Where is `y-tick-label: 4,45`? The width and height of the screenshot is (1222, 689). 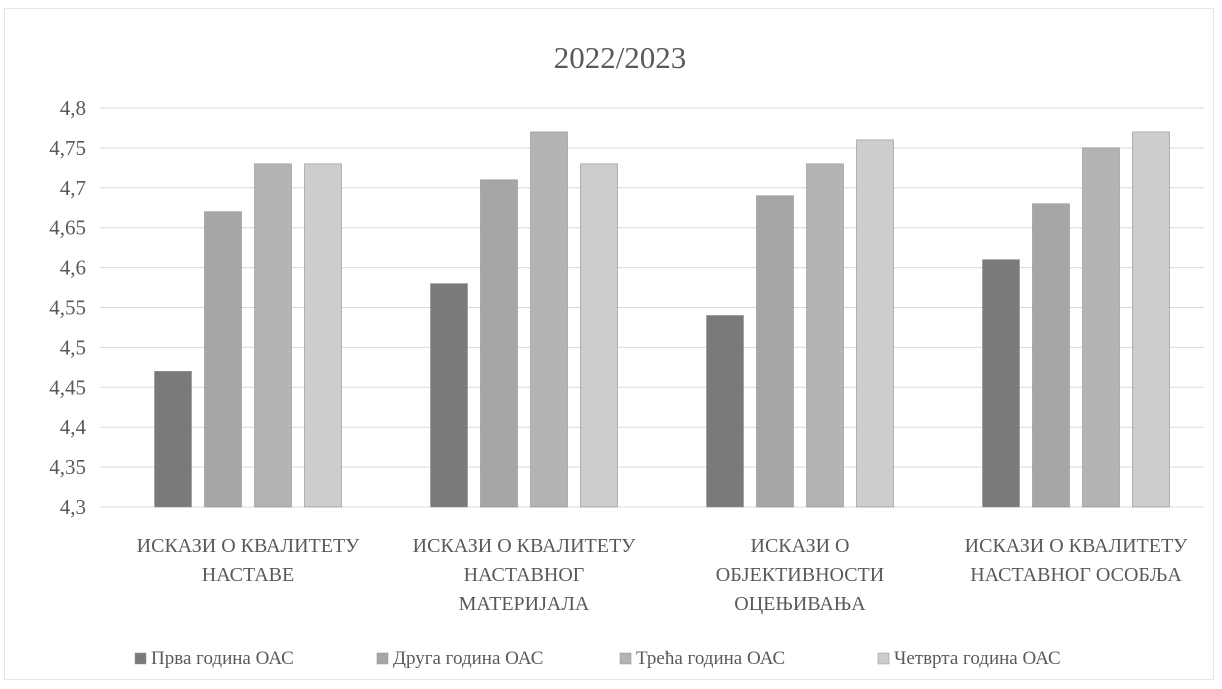
y-tick-label: 4,45 is located at coordinates (67, 387).